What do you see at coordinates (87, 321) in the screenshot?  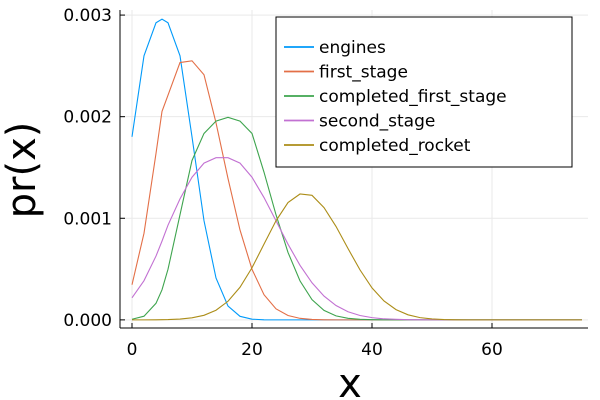 I see `y-tick-label: 0.000` at bounding box center [87, 321].